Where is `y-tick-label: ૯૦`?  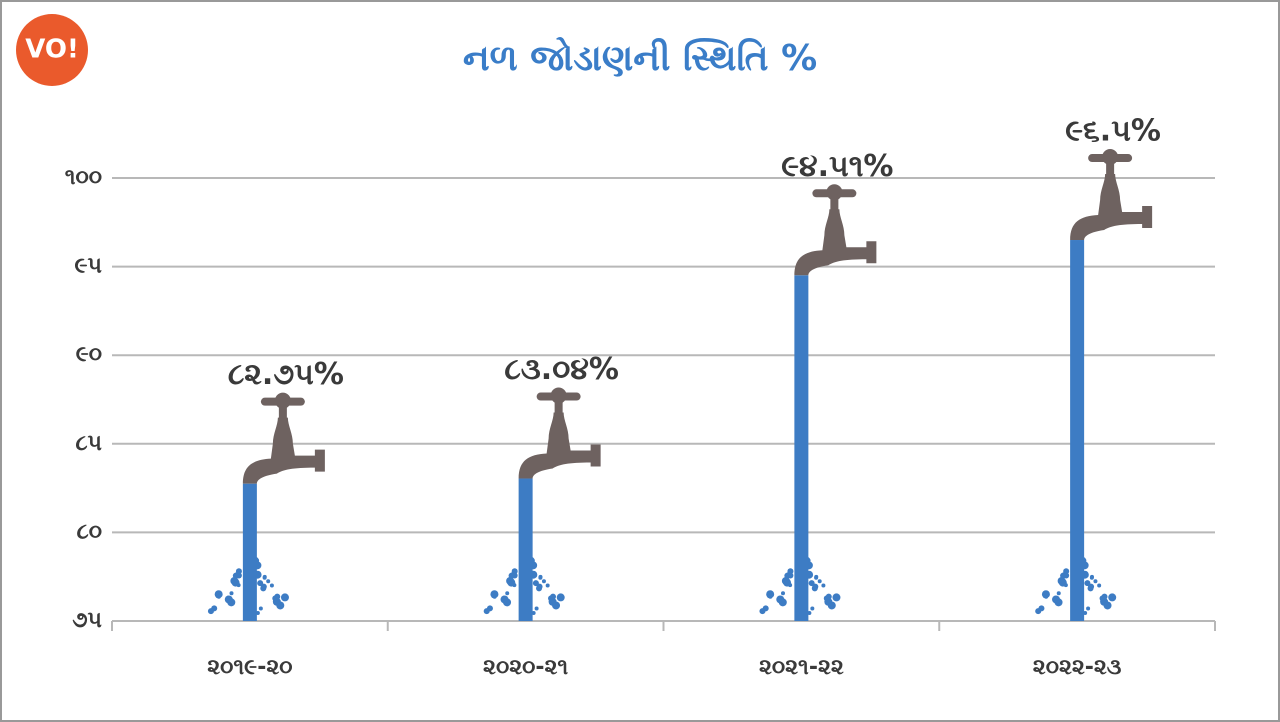
y-tick-label: ૯૦ is located at coordinates (89, 354).